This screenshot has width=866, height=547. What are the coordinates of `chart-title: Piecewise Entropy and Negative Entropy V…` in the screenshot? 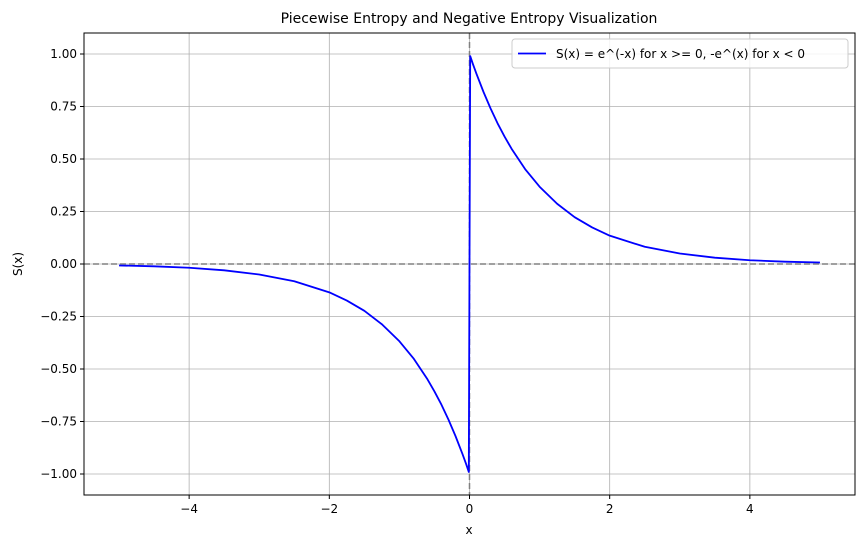 It's located at (469, 19).